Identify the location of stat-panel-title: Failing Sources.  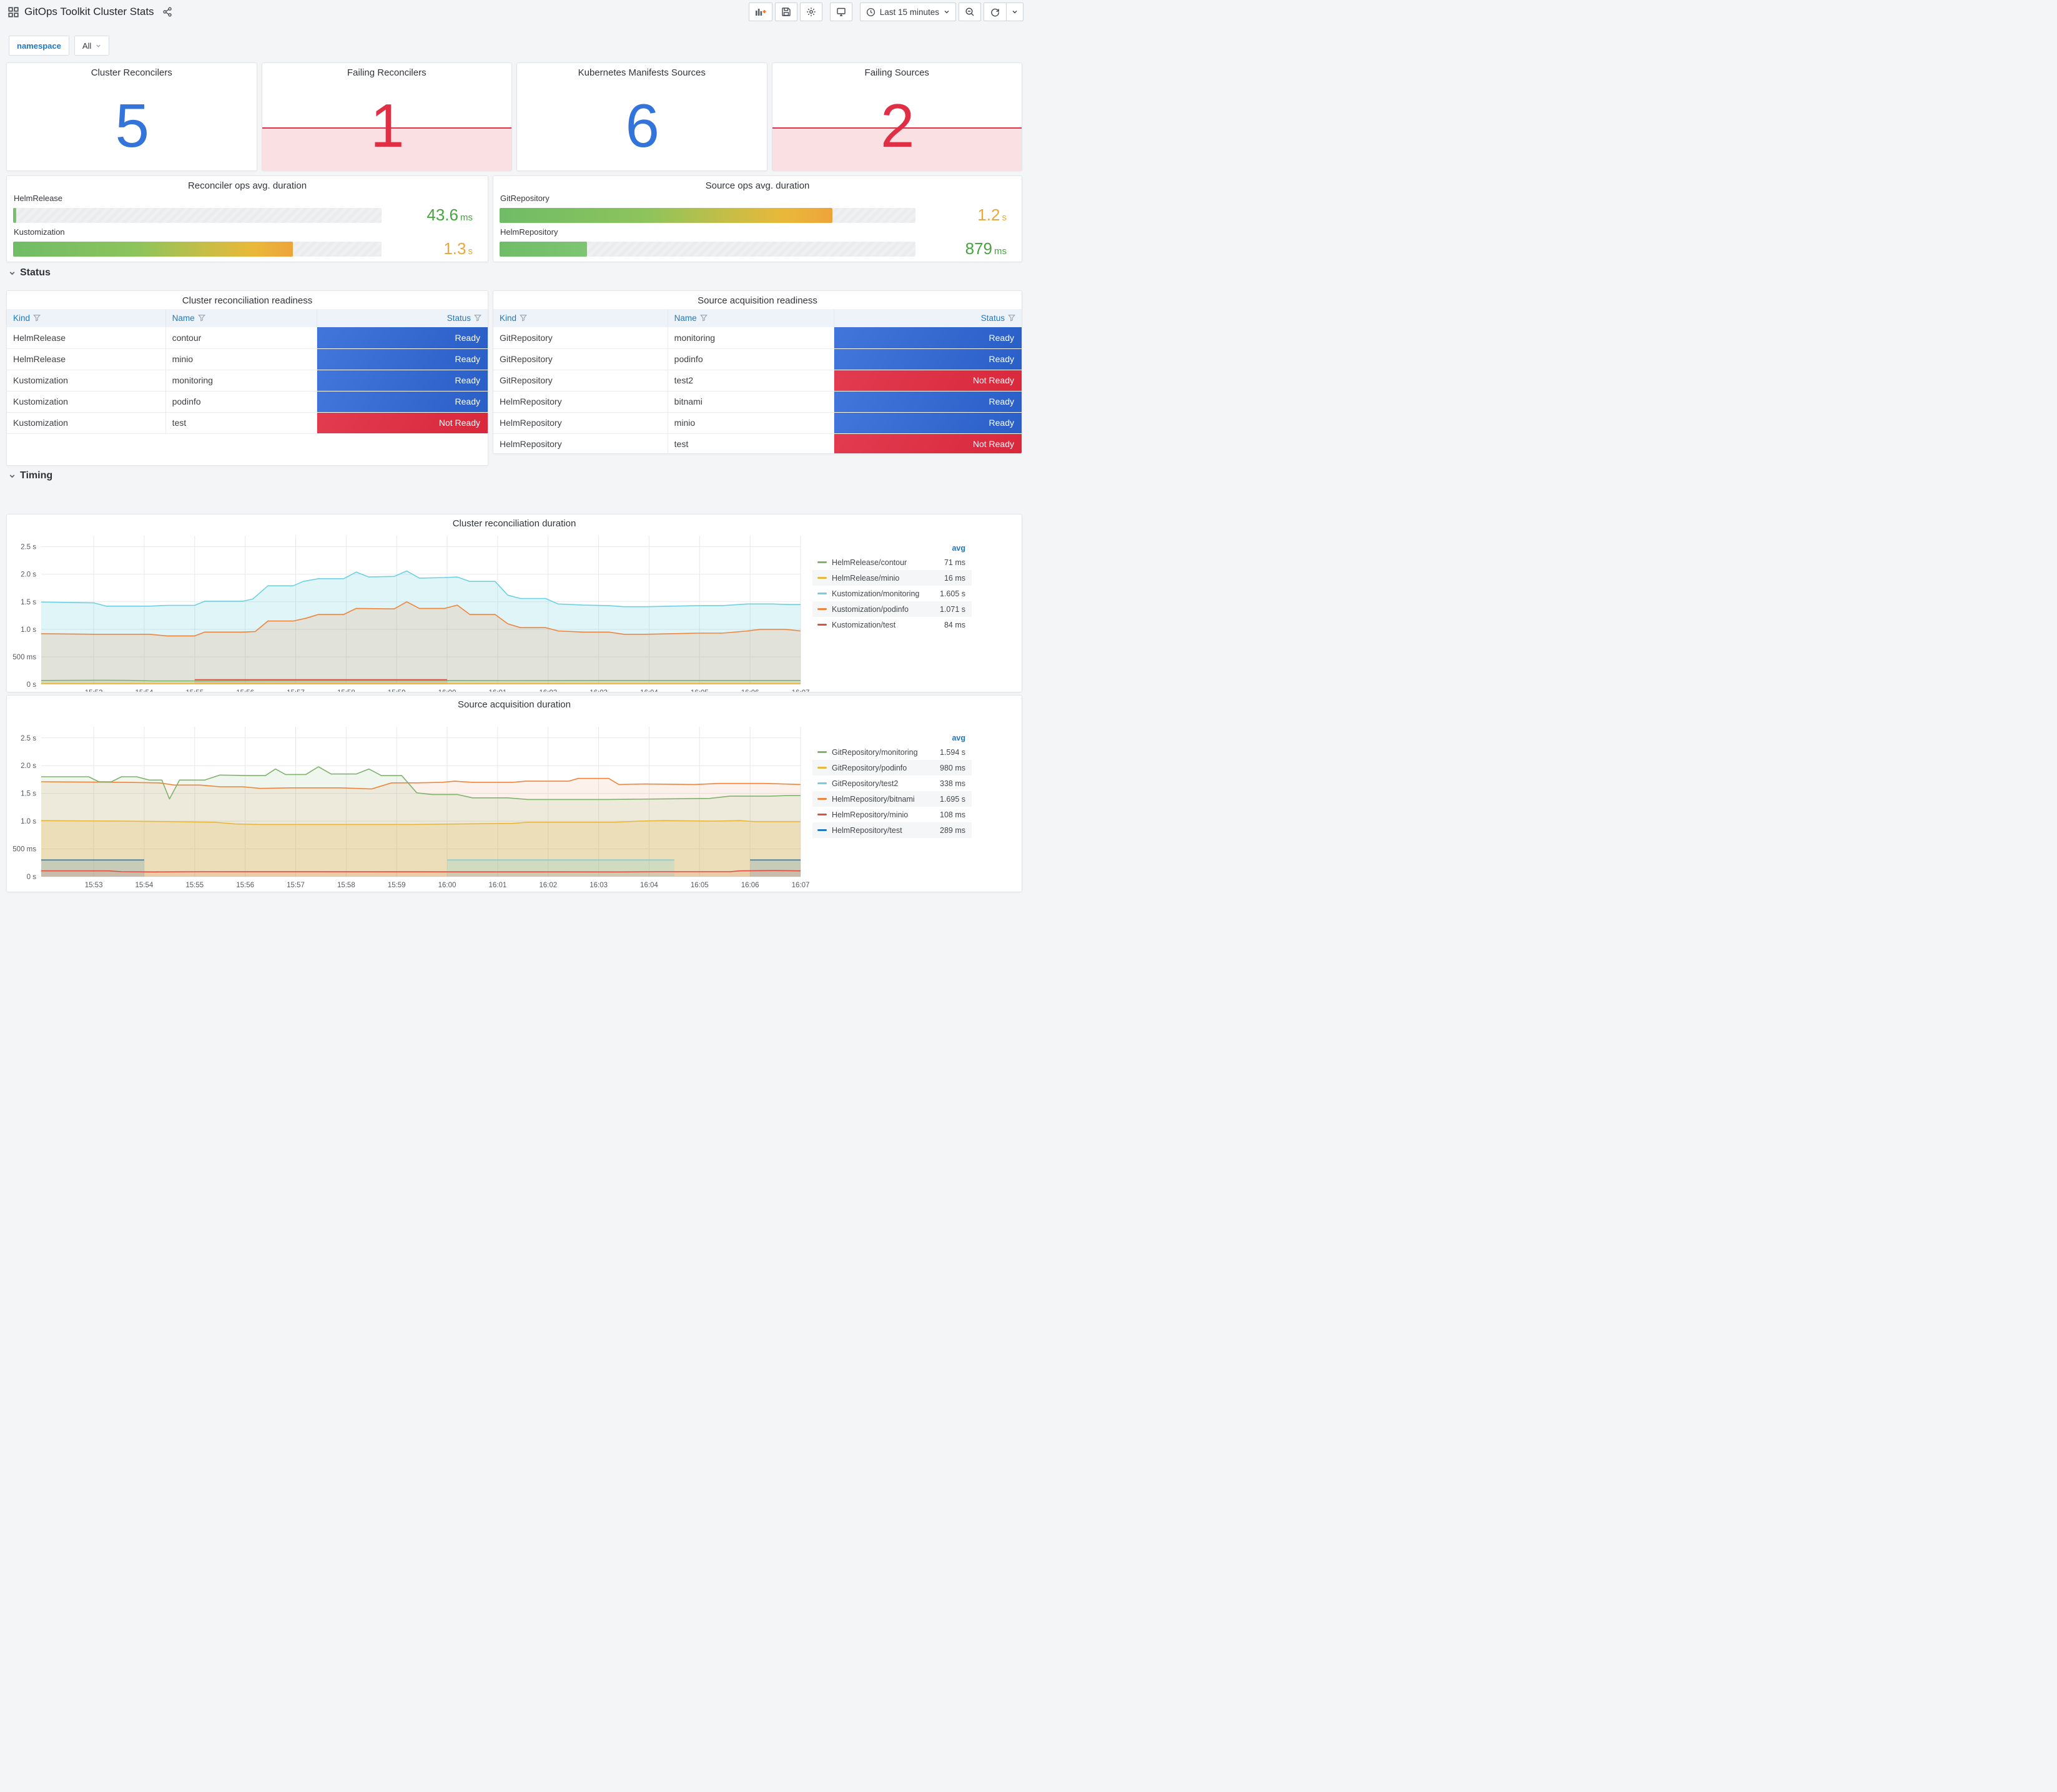
(897, 72).